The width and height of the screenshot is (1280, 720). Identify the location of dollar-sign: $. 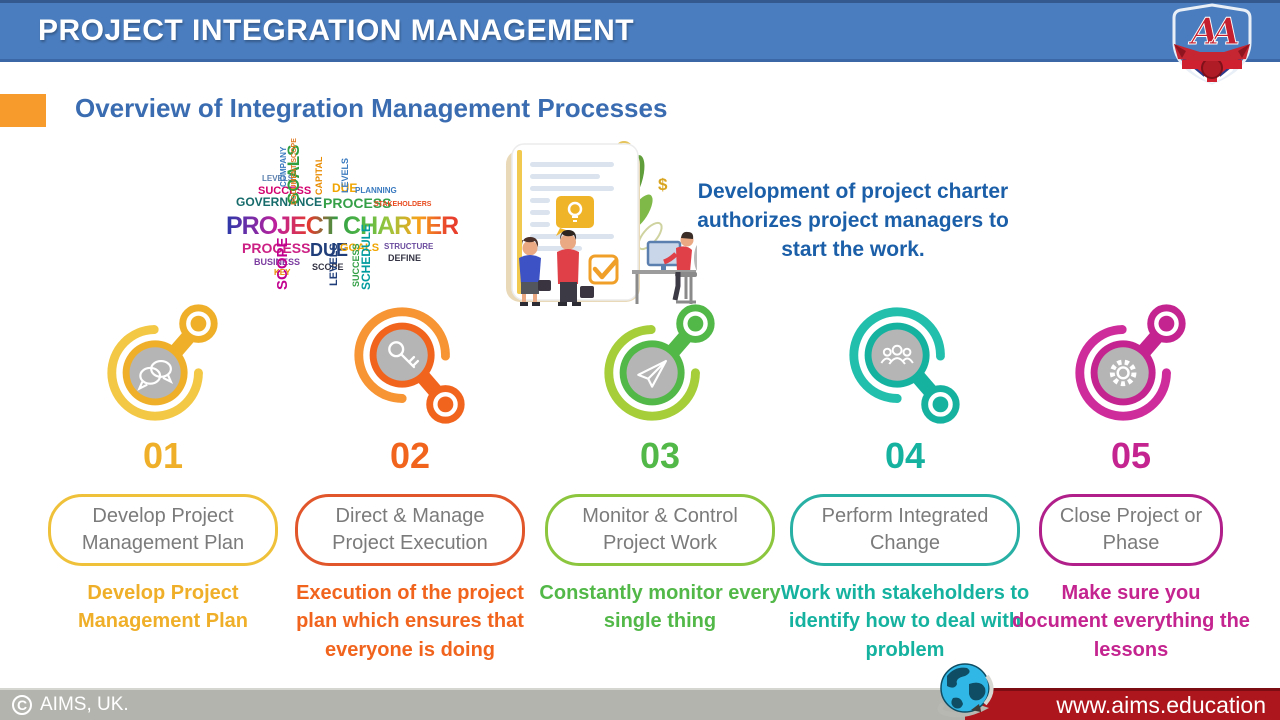
(663, 184).